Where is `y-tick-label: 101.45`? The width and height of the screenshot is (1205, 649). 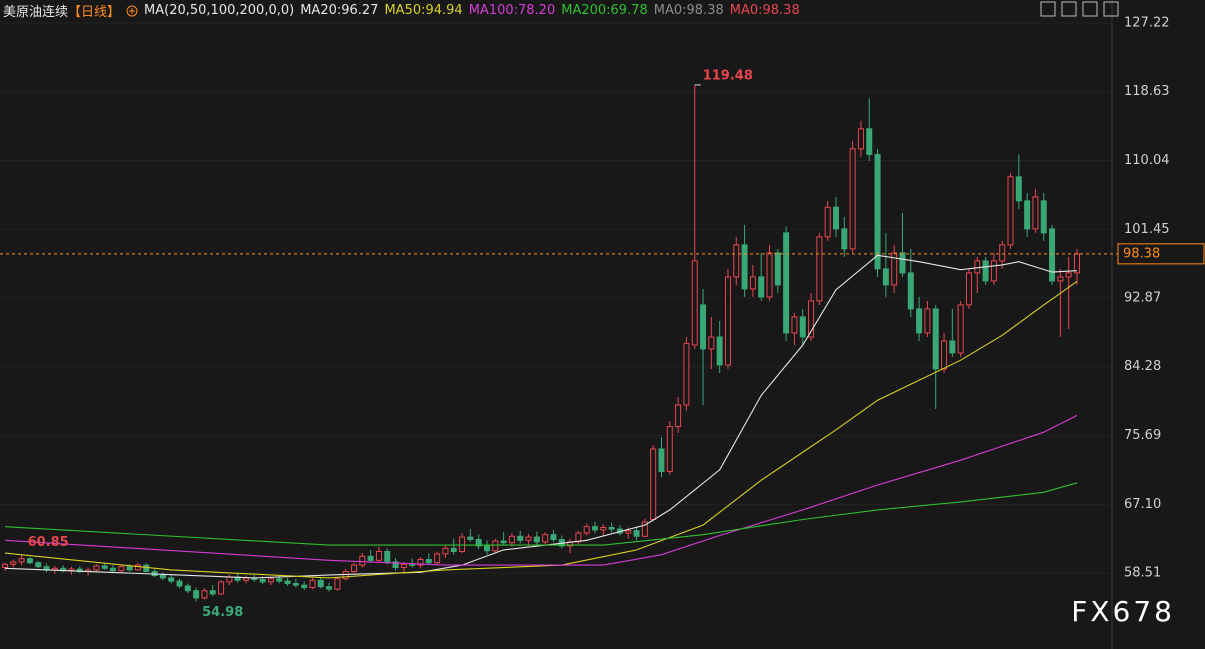 y-tick-label: 101.45 is located at coordinates (1147, 229).